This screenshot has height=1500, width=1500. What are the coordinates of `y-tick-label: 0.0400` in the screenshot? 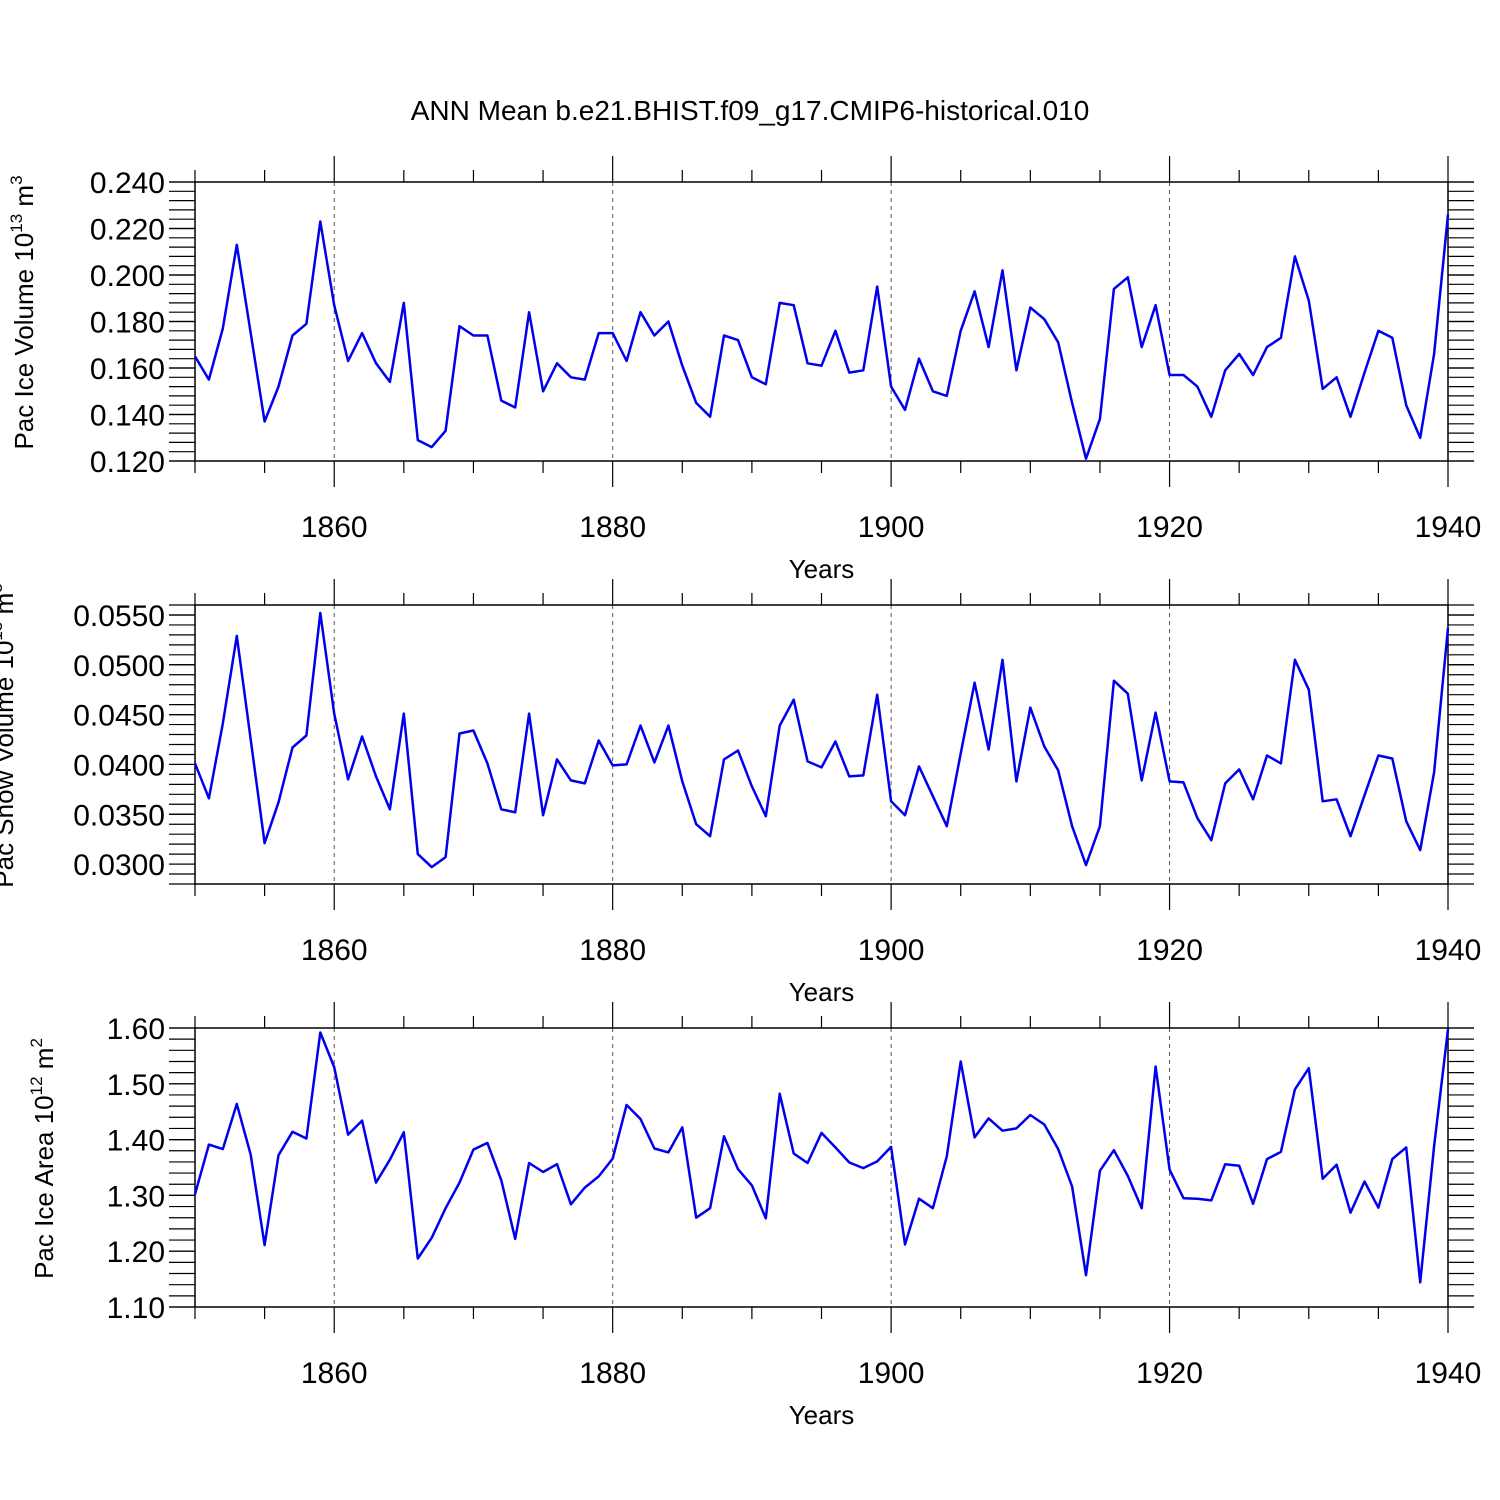 It's located at (119, 765).